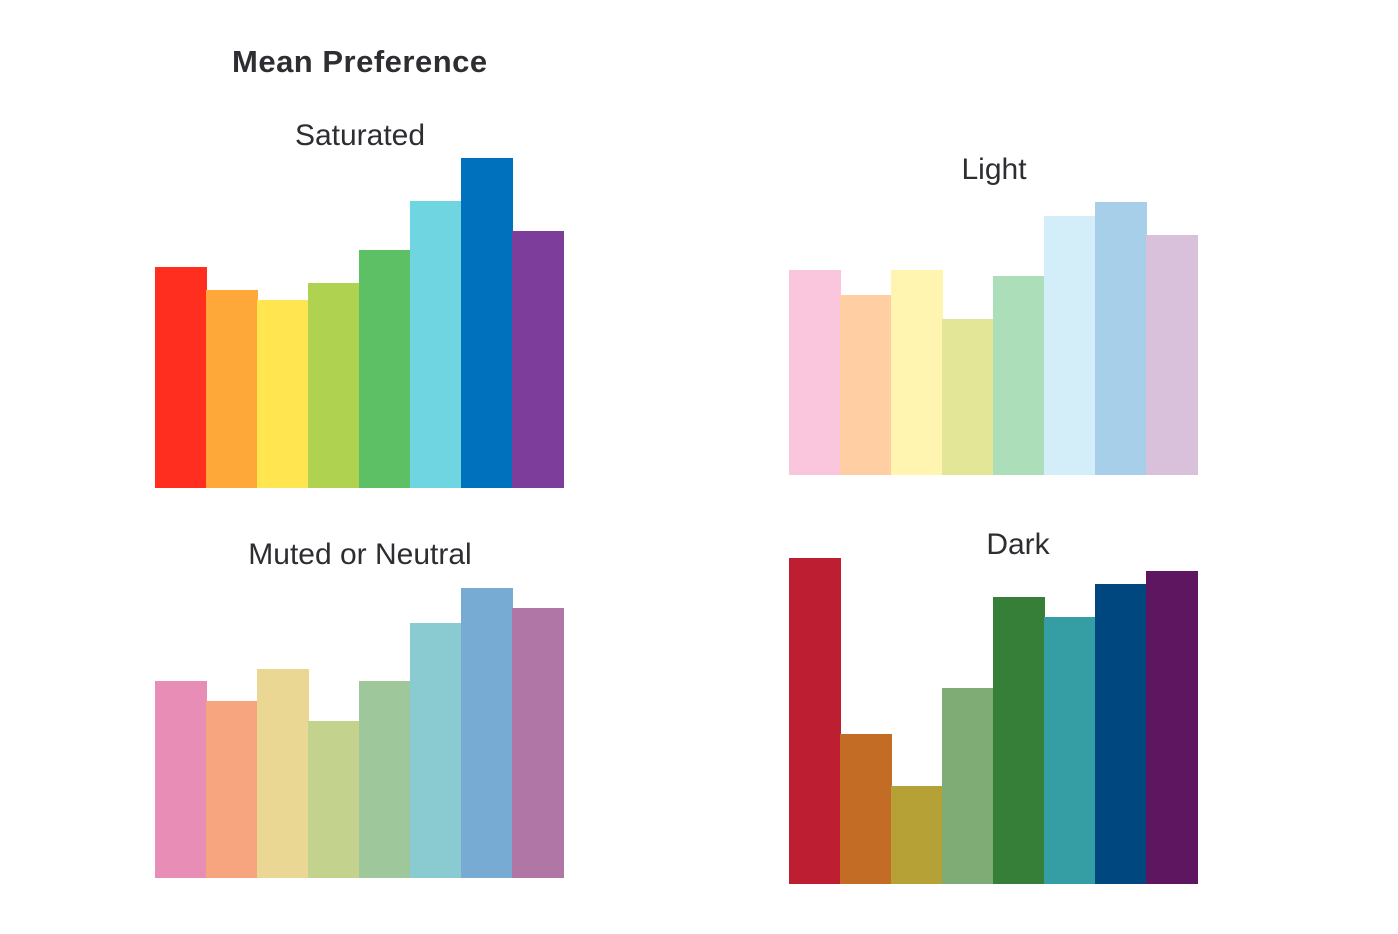 The width and height of the screenshot is (1398, 934). What do you see at coordinates (232, 389) in the screenshot?
I see `bar-saturated-orange` at bounding box center [232, 389].